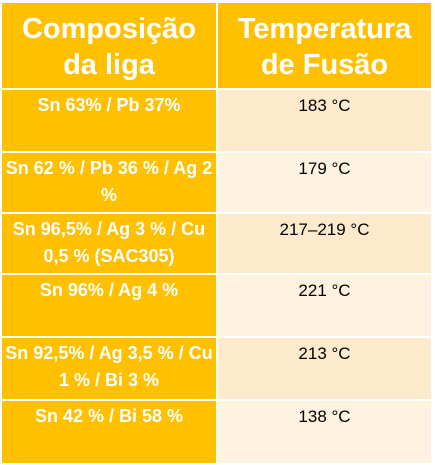 The height and width of the screenshot is (465, 435). I want to click on table-row: Sn 62 % / Pb 36 % / Ag 2 % 179 °C, so click(216, 182).